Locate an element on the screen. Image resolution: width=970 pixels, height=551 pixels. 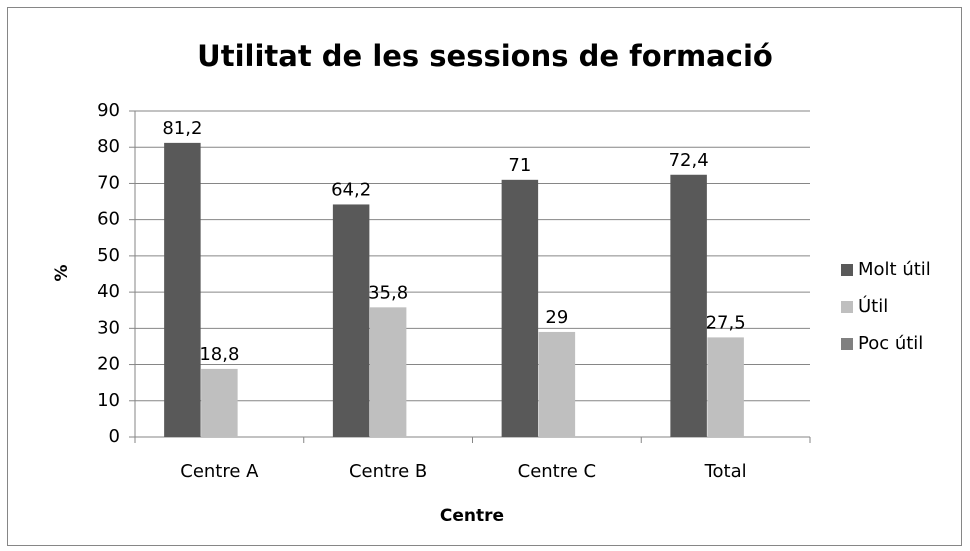
data-label: 71 is located at coordinates (519, 165).